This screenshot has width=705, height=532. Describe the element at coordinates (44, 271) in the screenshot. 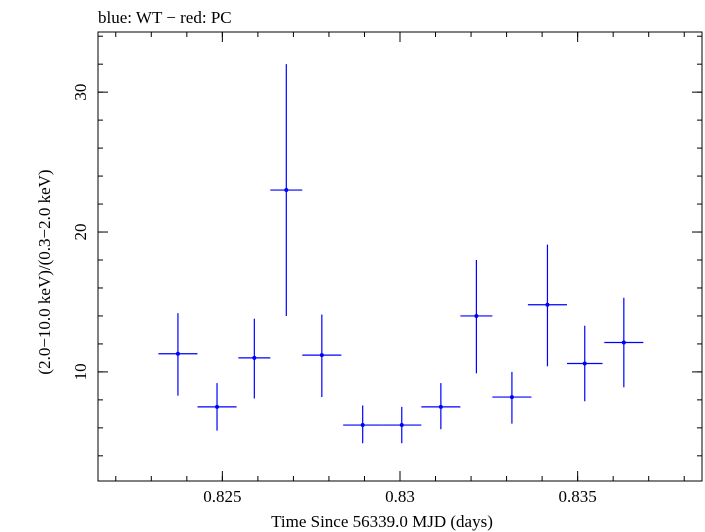

I see `y-axis-label: (2.0−10.0 keV)/(0.3−2.0 keV)` at that location.